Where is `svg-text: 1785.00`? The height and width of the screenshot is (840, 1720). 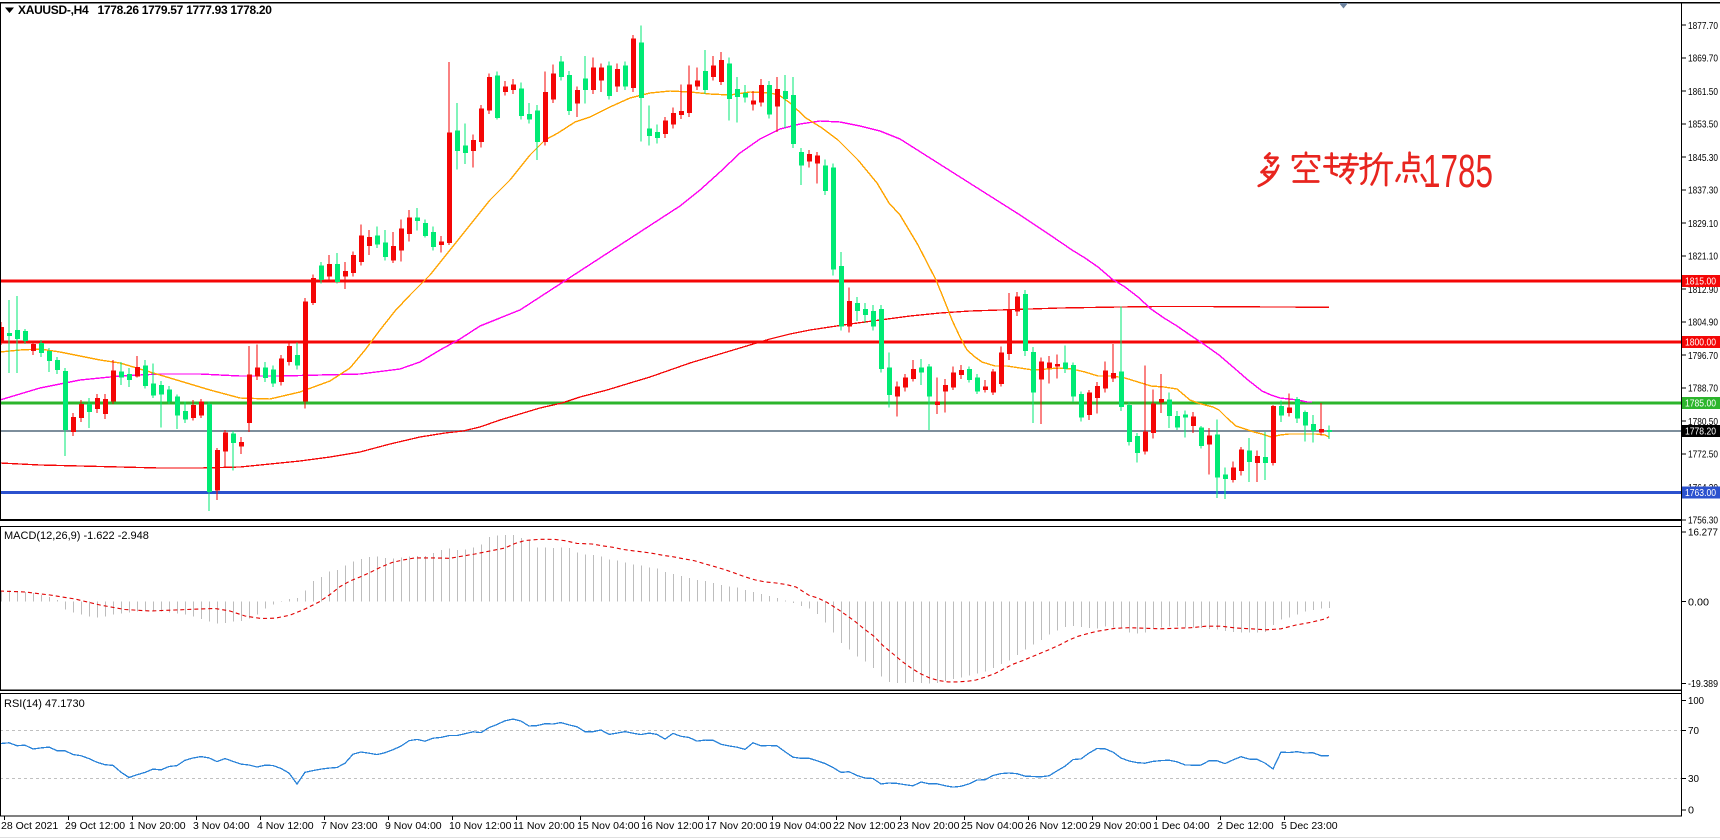
svg-text: 1785.00 is located at coordinates (1700, 404).